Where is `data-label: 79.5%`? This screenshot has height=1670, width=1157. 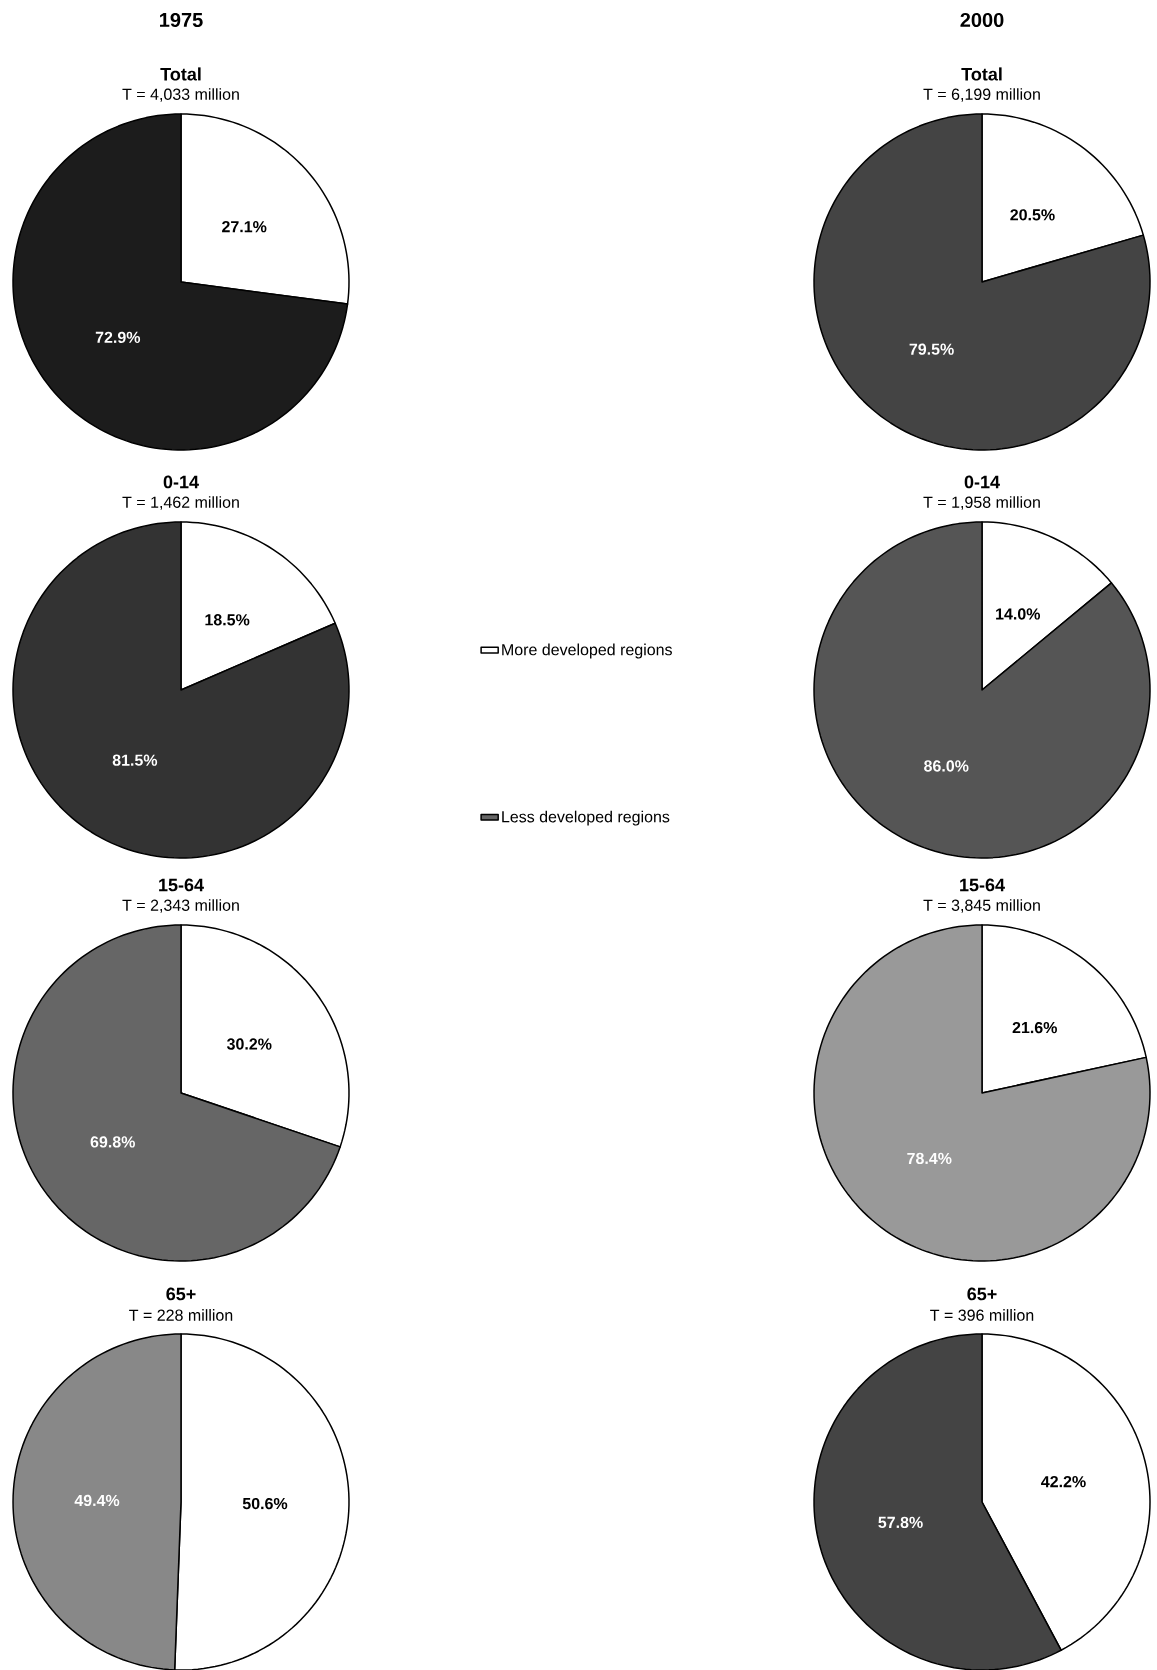 data-label: 79.5% is located at coordinates (931, 349).